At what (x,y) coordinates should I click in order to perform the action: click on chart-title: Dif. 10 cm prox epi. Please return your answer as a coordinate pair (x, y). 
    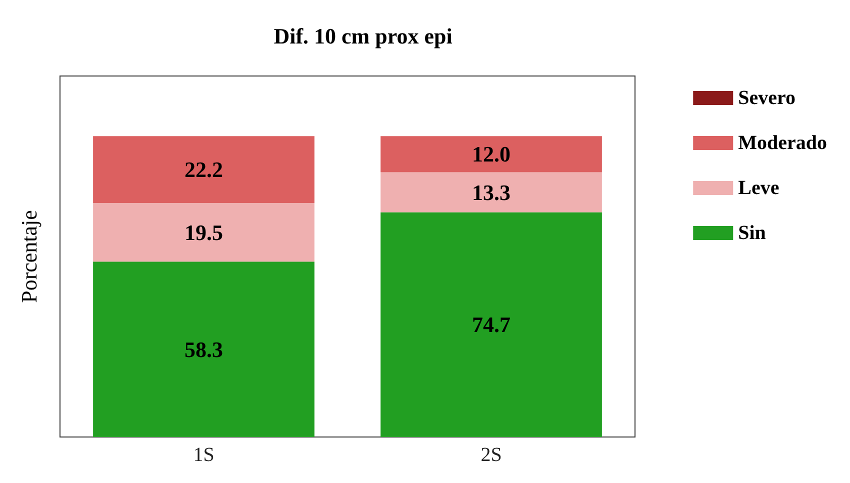
    Looking at the image, I should click on (363, 36).